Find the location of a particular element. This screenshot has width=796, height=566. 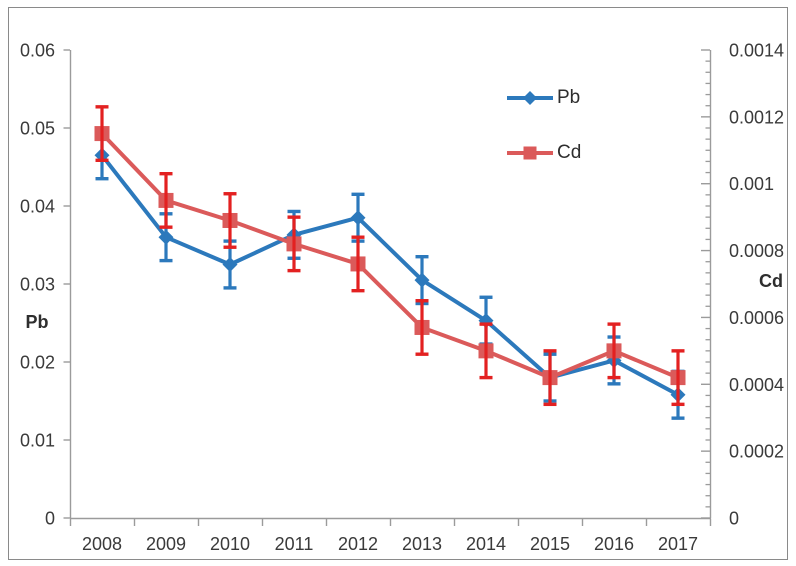

left-axis-title: Pb is located at coordinates (37, 322).